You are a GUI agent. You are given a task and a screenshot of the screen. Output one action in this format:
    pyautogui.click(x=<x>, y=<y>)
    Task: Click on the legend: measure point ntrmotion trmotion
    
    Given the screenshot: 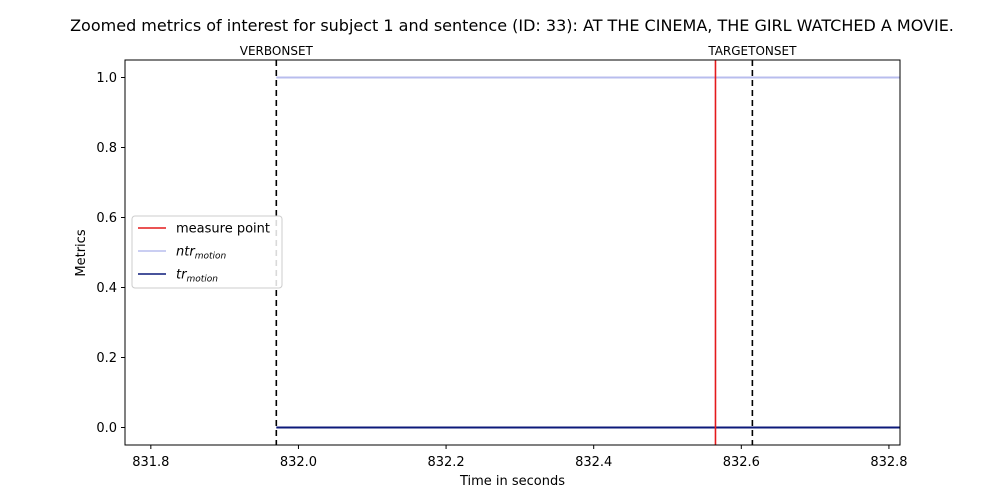 What is the action you would take?
    pyautogui.click(x=207, y=252)
    